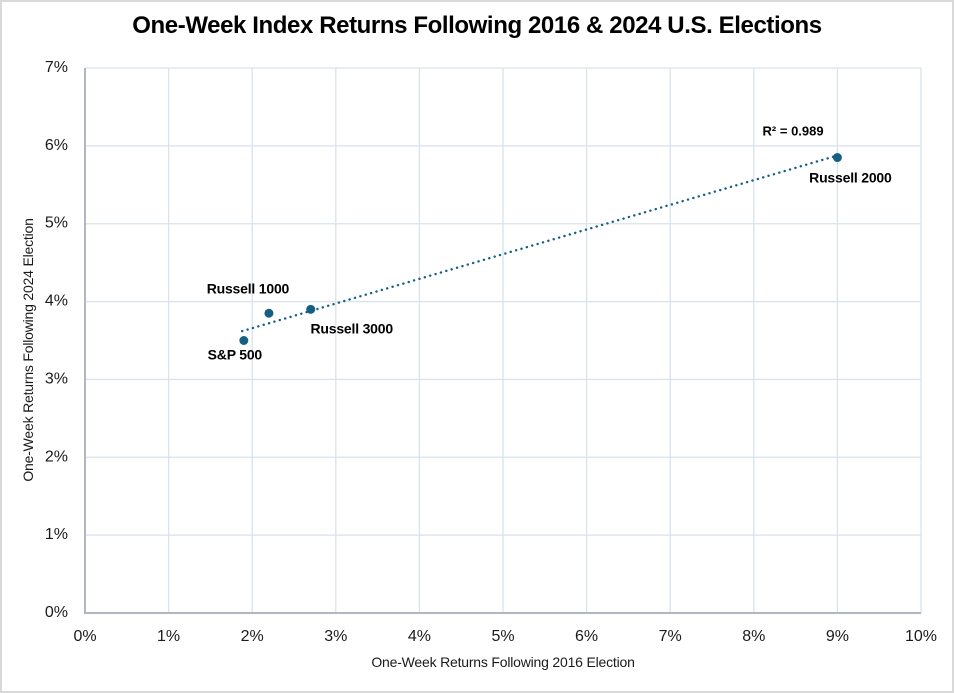 The height and width of the screenshot is (693, 954). I want to click on data-point-label: S&P 500, so click(235, 355).